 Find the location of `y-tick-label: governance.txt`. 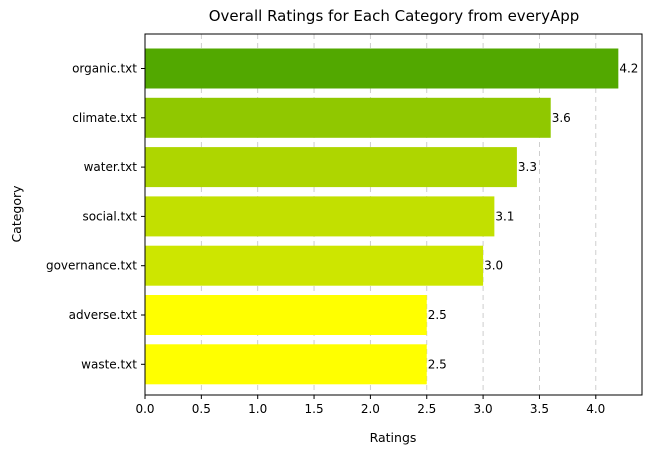

y-tick-label: governance.txt is located at coordinates (91, 266).